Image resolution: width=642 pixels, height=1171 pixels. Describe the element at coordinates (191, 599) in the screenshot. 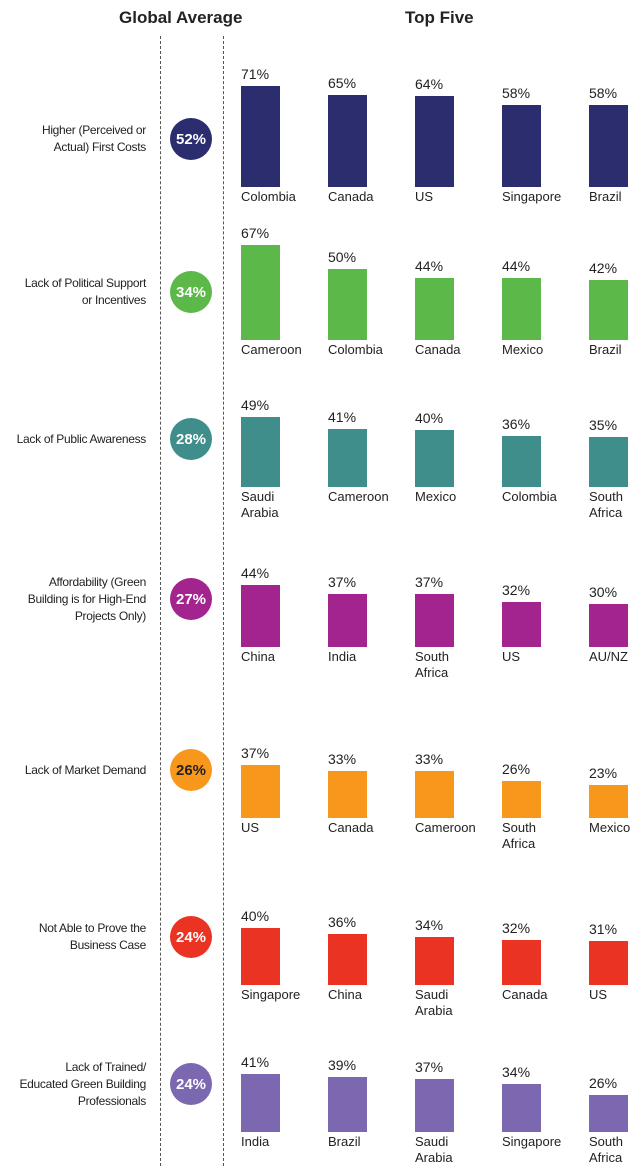

I see `global-average: 27%` at that location.